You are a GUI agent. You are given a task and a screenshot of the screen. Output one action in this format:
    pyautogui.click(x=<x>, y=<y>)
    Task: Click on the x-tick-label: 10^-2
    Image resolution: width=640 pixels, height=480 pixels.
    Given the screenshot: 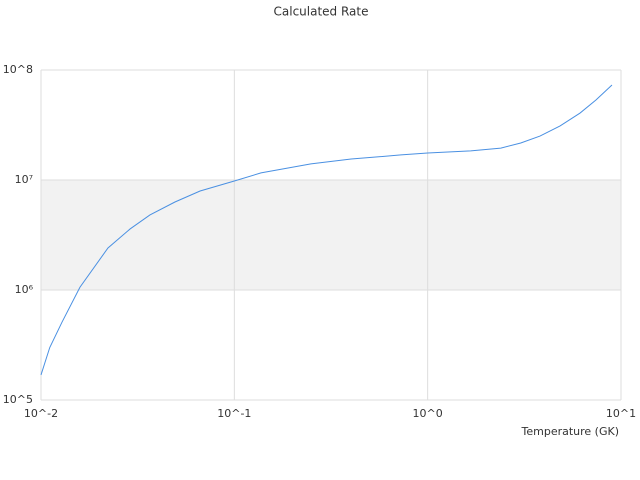 What is the action you would take?
    pyautogui.click(x=41, y=413)
    